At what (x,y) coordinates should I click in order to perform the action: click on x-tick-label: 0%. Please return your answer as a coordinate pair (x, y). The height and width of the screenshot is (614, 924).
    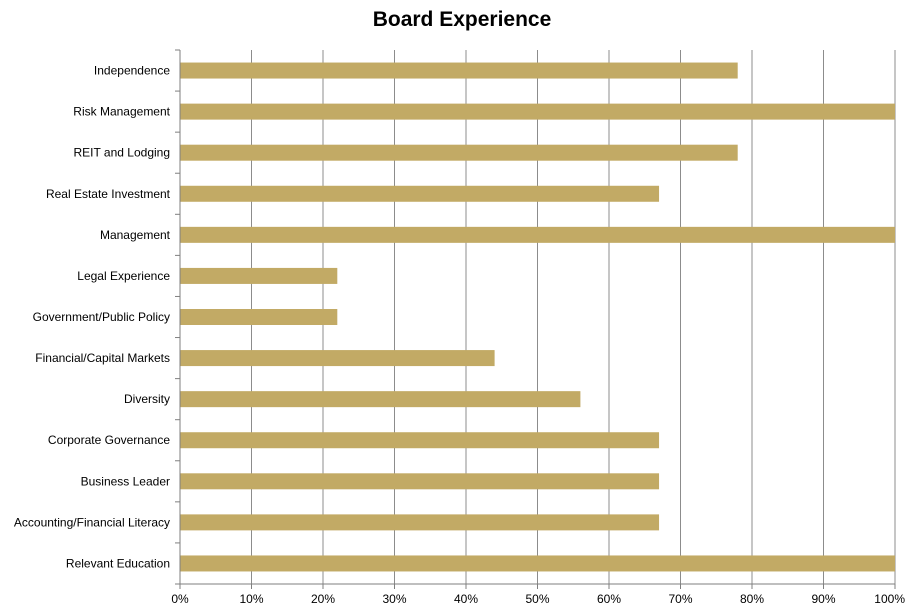
    Looking at the image, I should click on (180, 599).